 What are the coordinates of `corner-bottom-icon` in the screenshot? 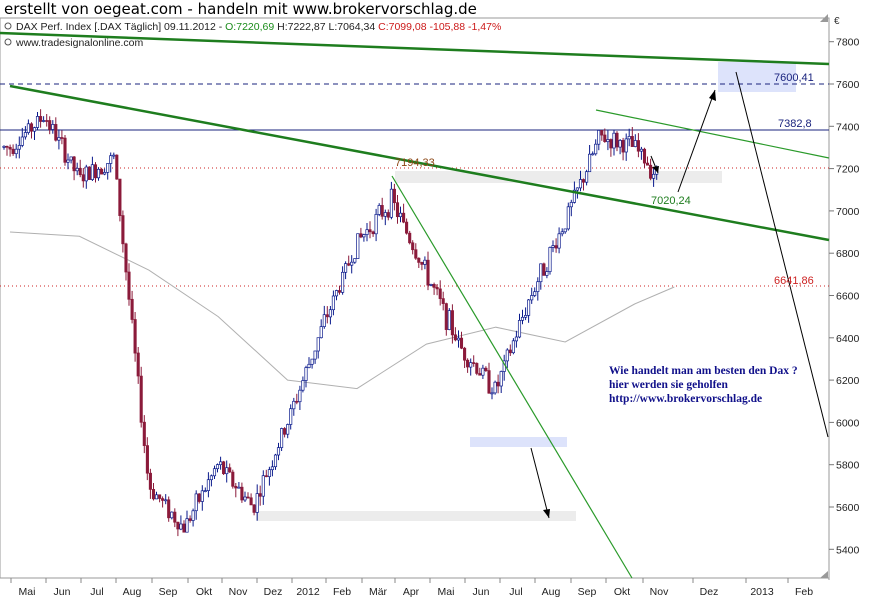 It's located at (824, 574).